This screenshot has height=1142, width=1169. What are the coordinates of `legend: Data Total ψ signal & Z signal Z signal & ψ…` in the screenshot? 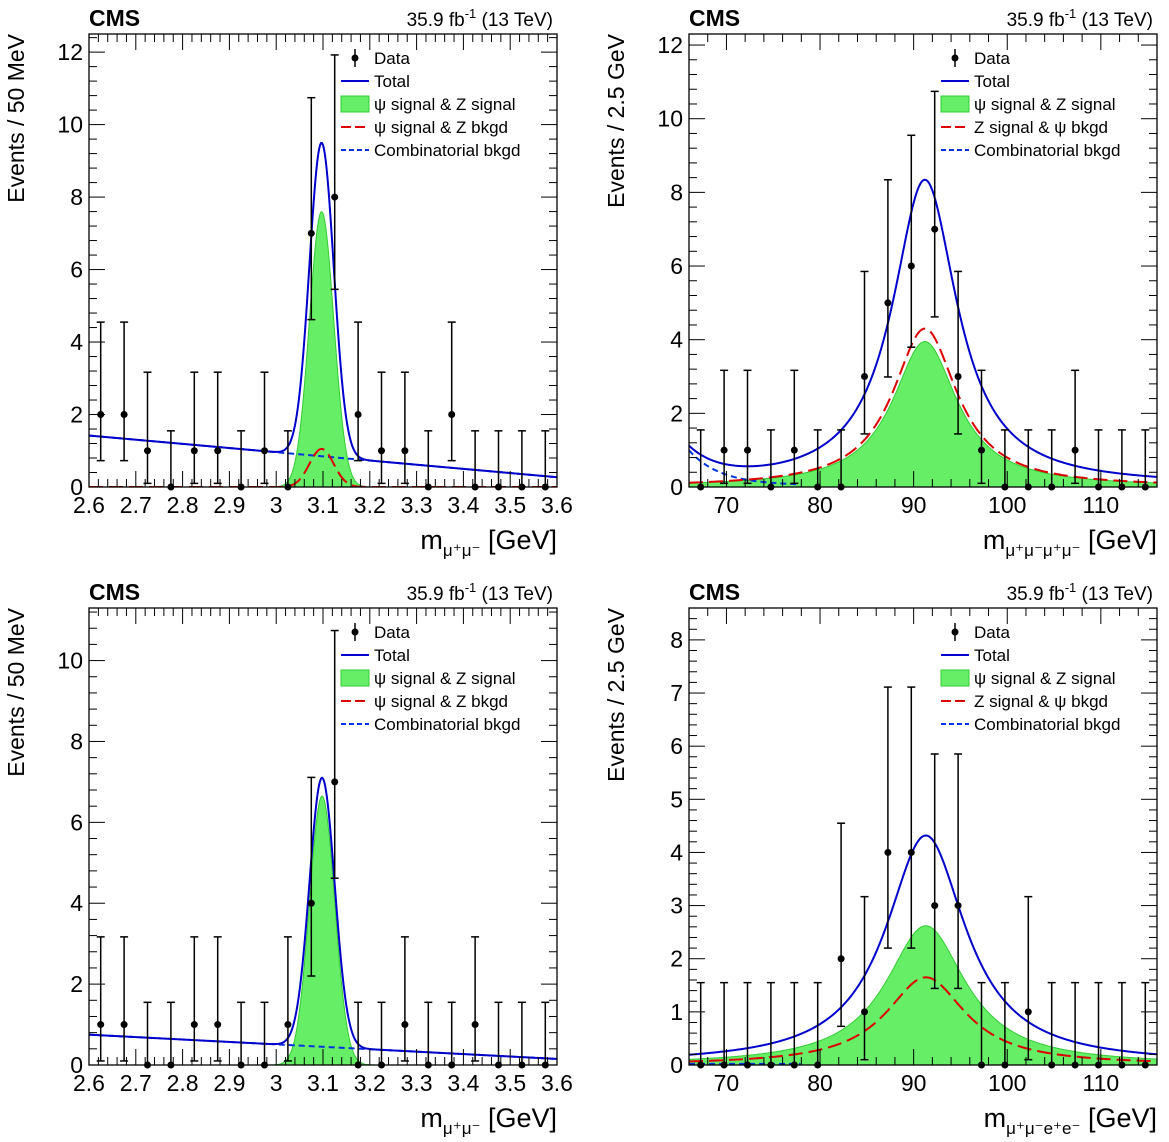 It's located at (1030, 104).